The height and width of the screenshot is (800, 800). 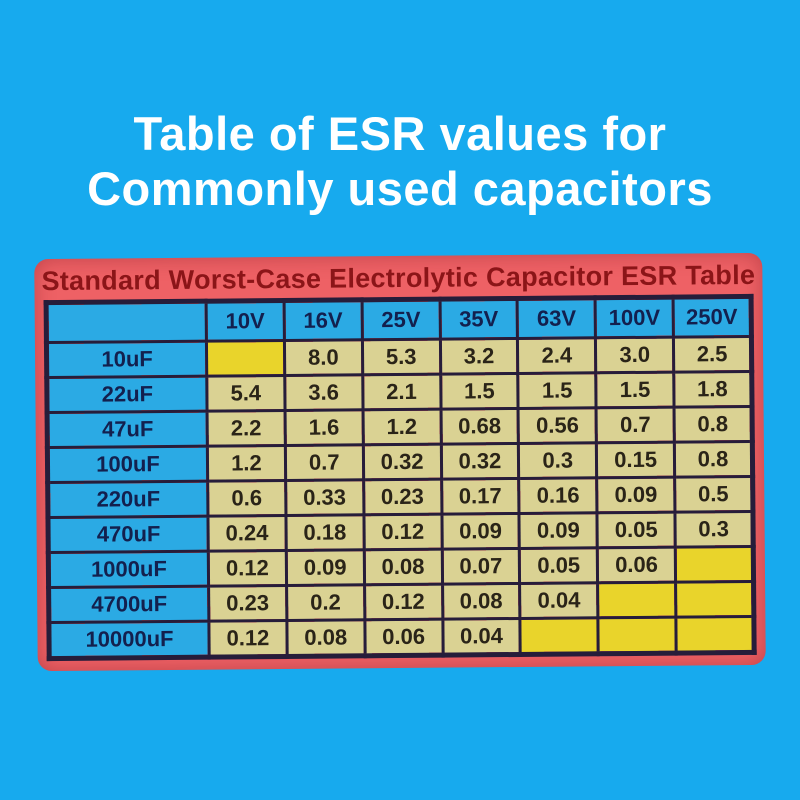 I want to click on esr-value-cell: 3.0, so click(x=634, y=355).